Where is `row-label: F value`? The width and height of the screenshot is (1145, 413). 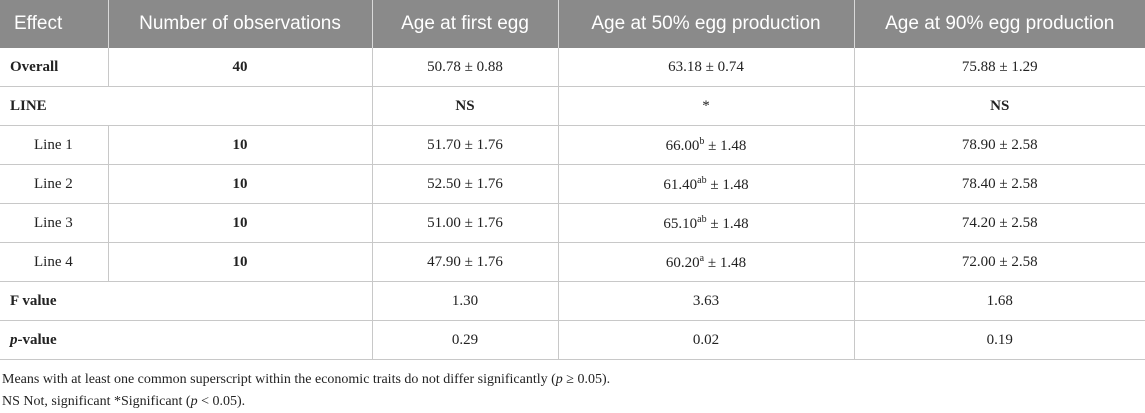 row-label: F value is located at coordinates (186, 301).